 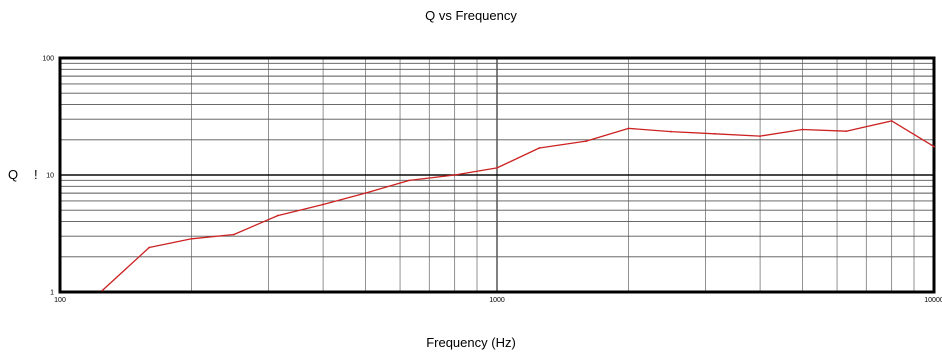 What do you see at coordinates (60, 300) in the screenshot?
I see `x-tick-label: 100` at bounding box center [60, 300].